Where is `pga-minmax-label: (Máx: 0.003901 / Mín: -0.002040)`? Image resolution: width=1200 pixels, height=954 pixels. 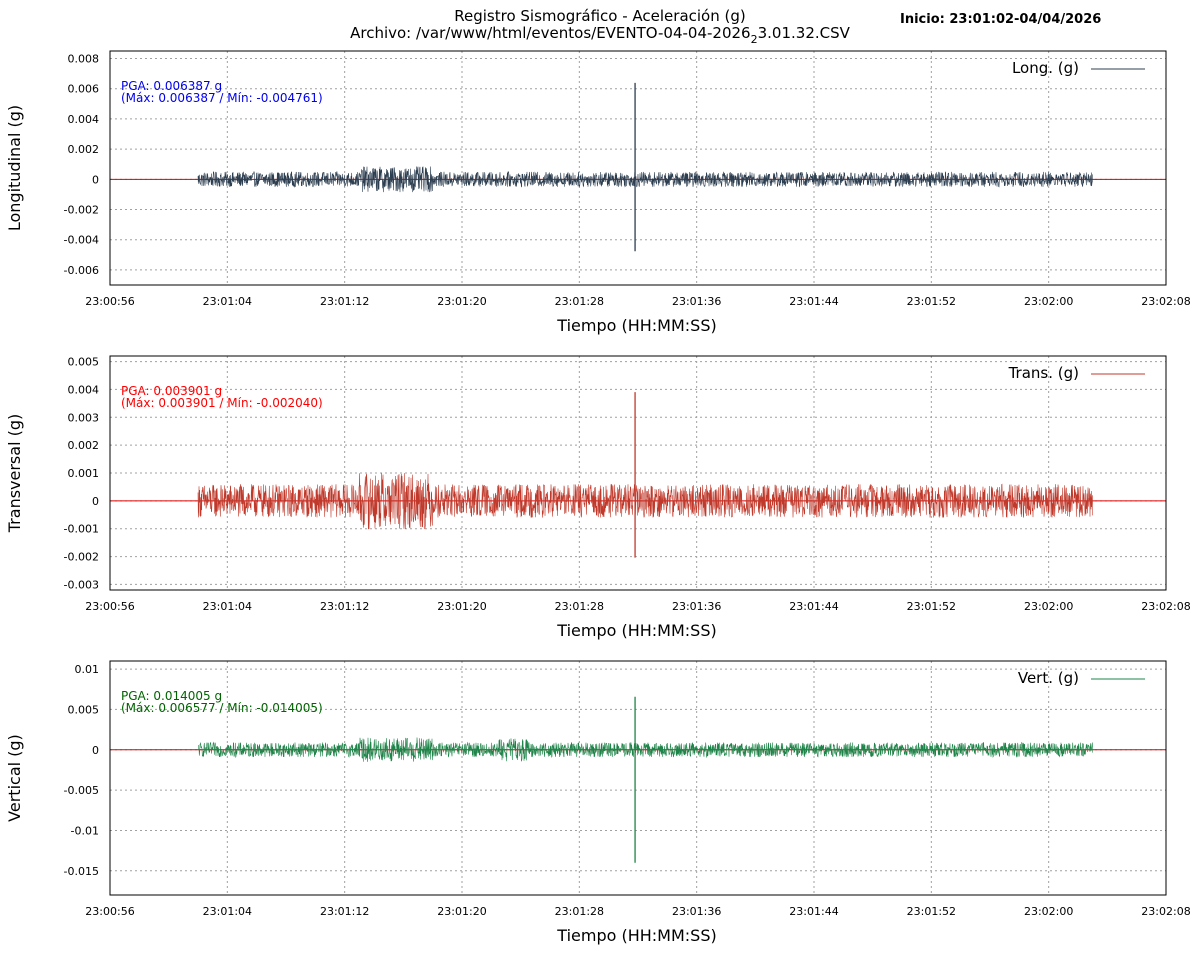 pga-minmax-label: (Máx: 0.003901 / Mín: -0.002040) is located at coordinates (222, 403).